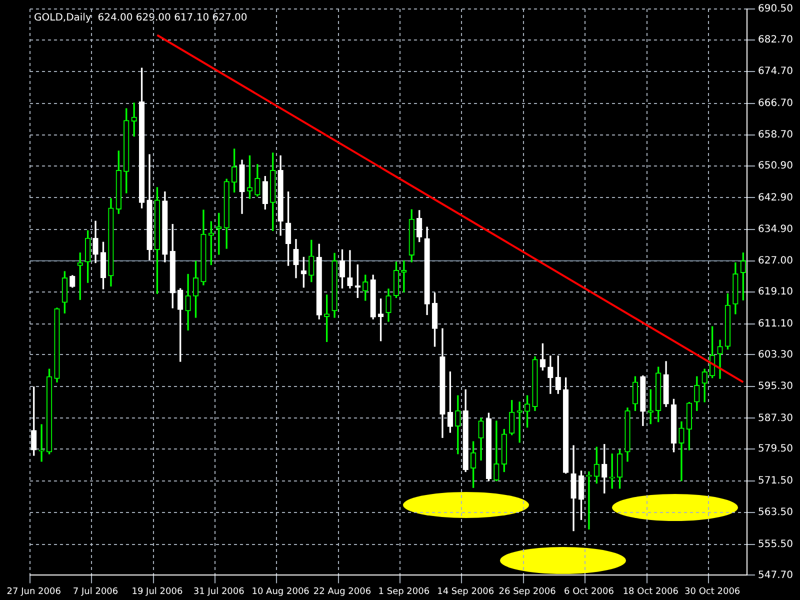  Describe the element at coordinates (776, 418) in the screenshot. I see `y-tick-label: 587.30` at that location.